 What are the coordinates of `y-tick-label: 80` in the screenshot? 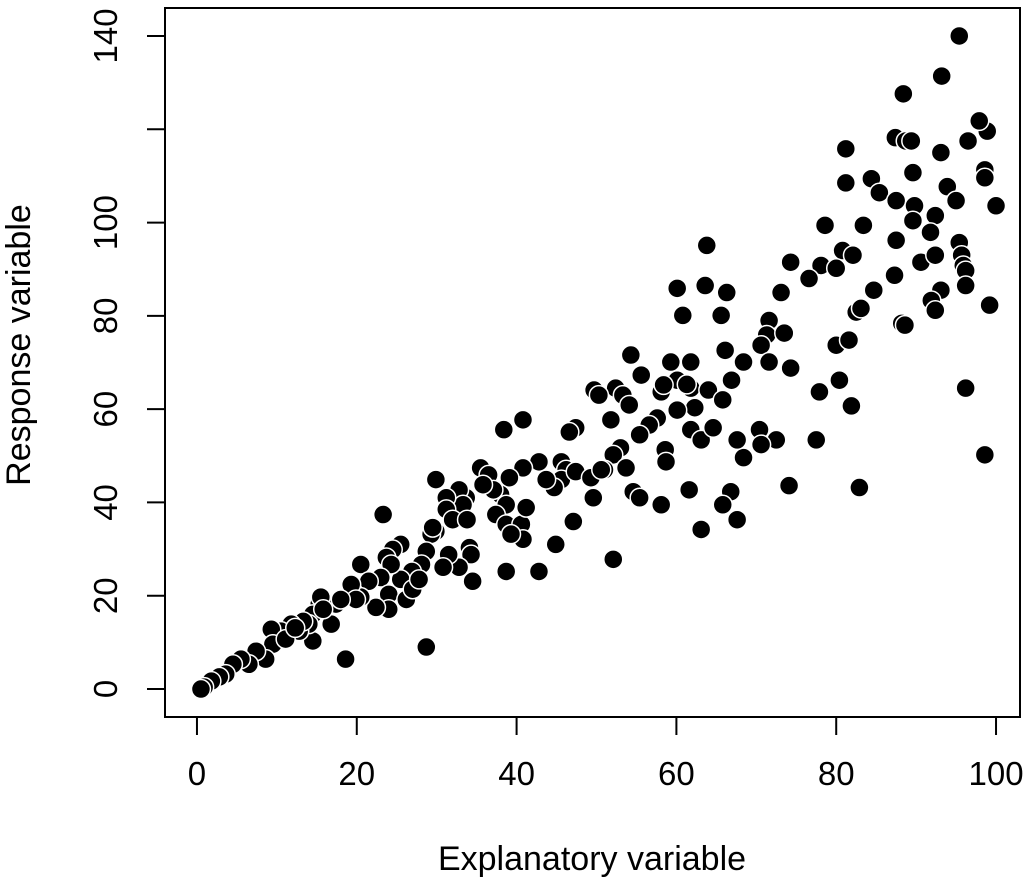 It's located at (105, 315).